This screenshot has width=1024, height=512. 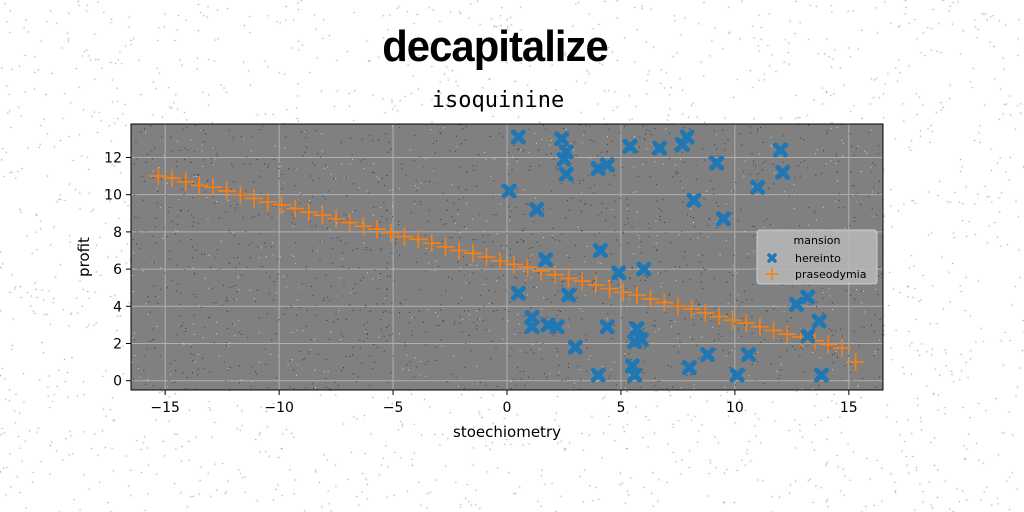 I want to click on y-tick-label: 12, so click(x=113, y=158).